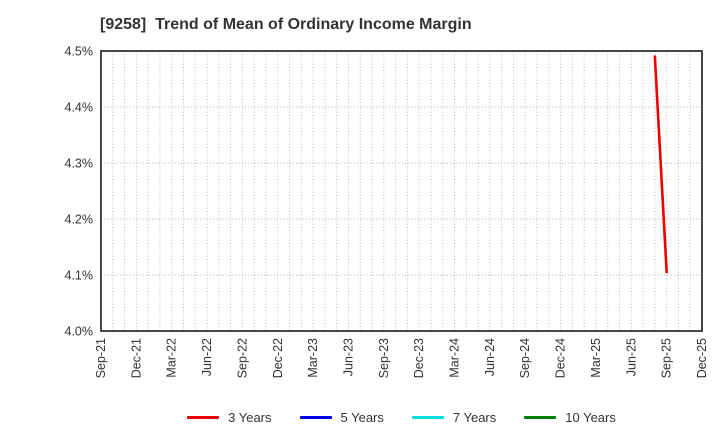 The height and width of the screenshot is (440, 720). I want to click on x-tick-label: Dec-21, so click(136, 358).